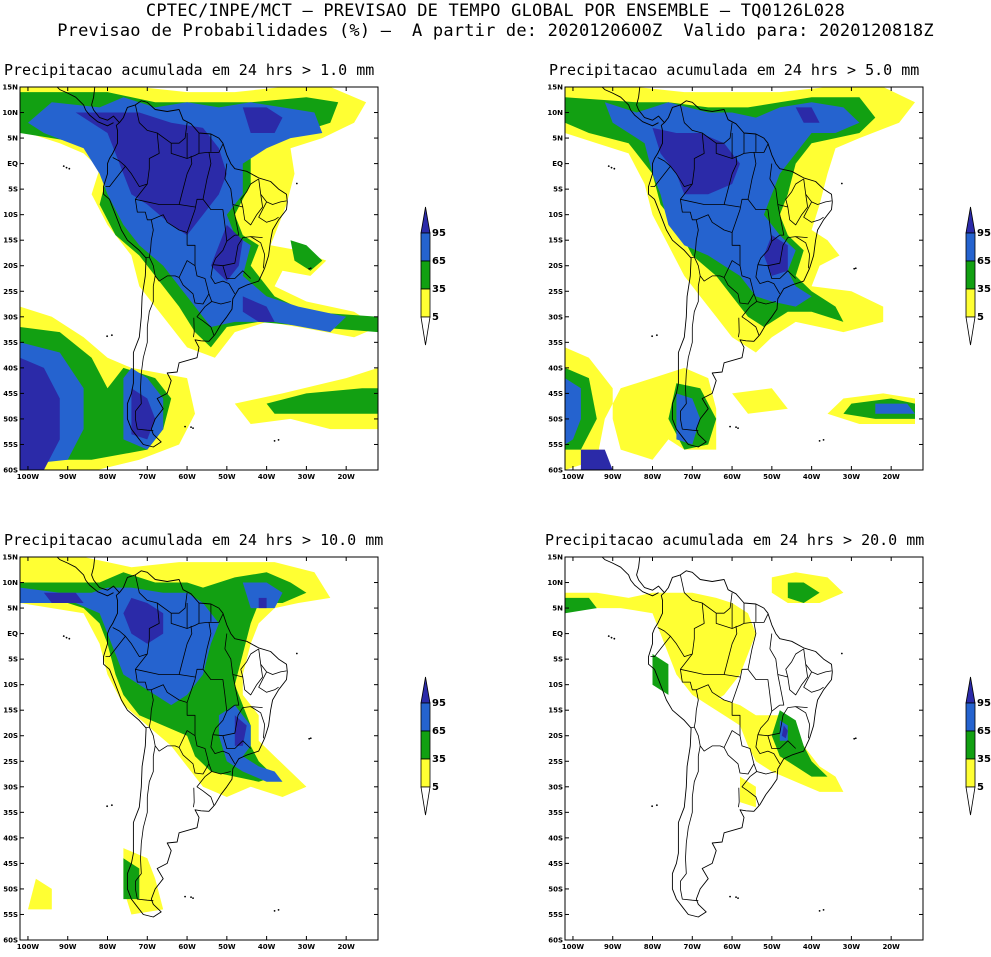  I want to click on lon-label: 20W, so click(346, 477).